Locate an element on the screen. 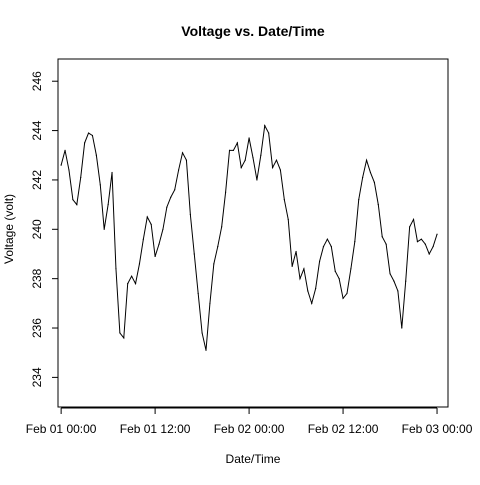 Image resolution: width=480 pixels, height=485 pixels. y-tick-label-6: 246 is located at coordinates (37, 81).